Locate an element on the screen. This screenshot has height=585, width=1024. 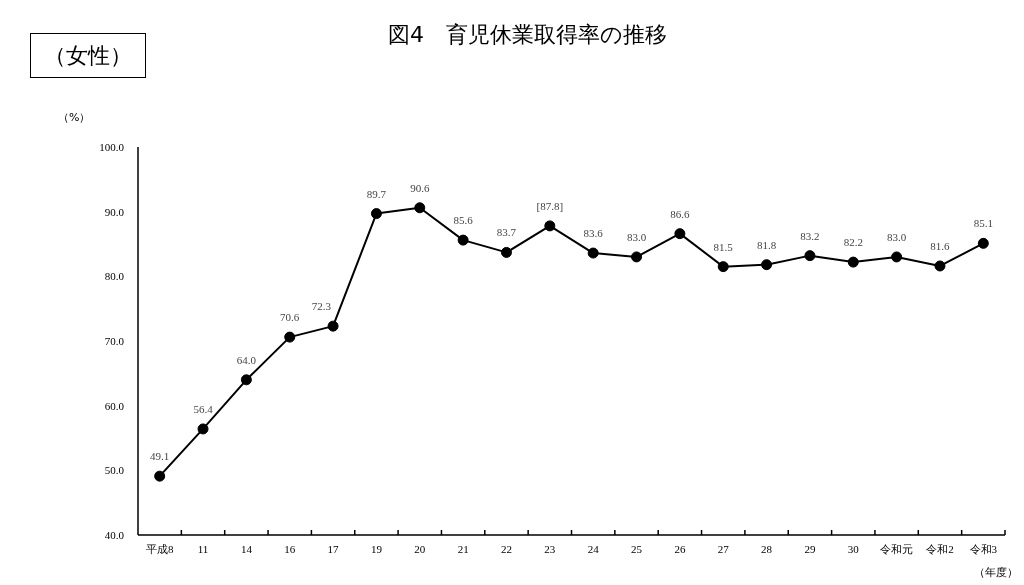
y-axis-title: （%） is located at coordinates (74, 117).